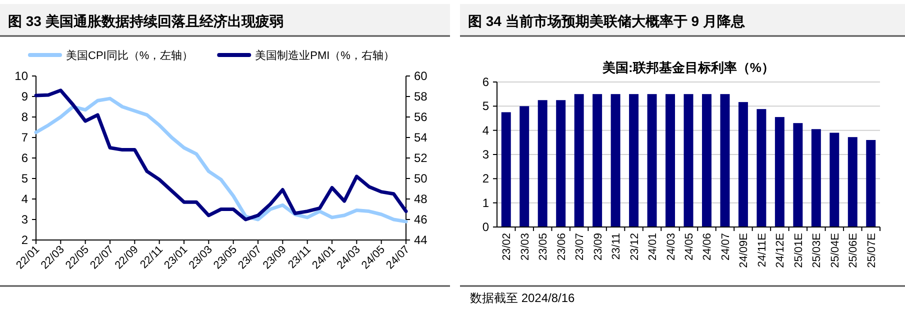 The image size is (905, 314). Describe the element at coordinates (486, 227) in the screenshot. I see `y-tick-label: 0` at that location.